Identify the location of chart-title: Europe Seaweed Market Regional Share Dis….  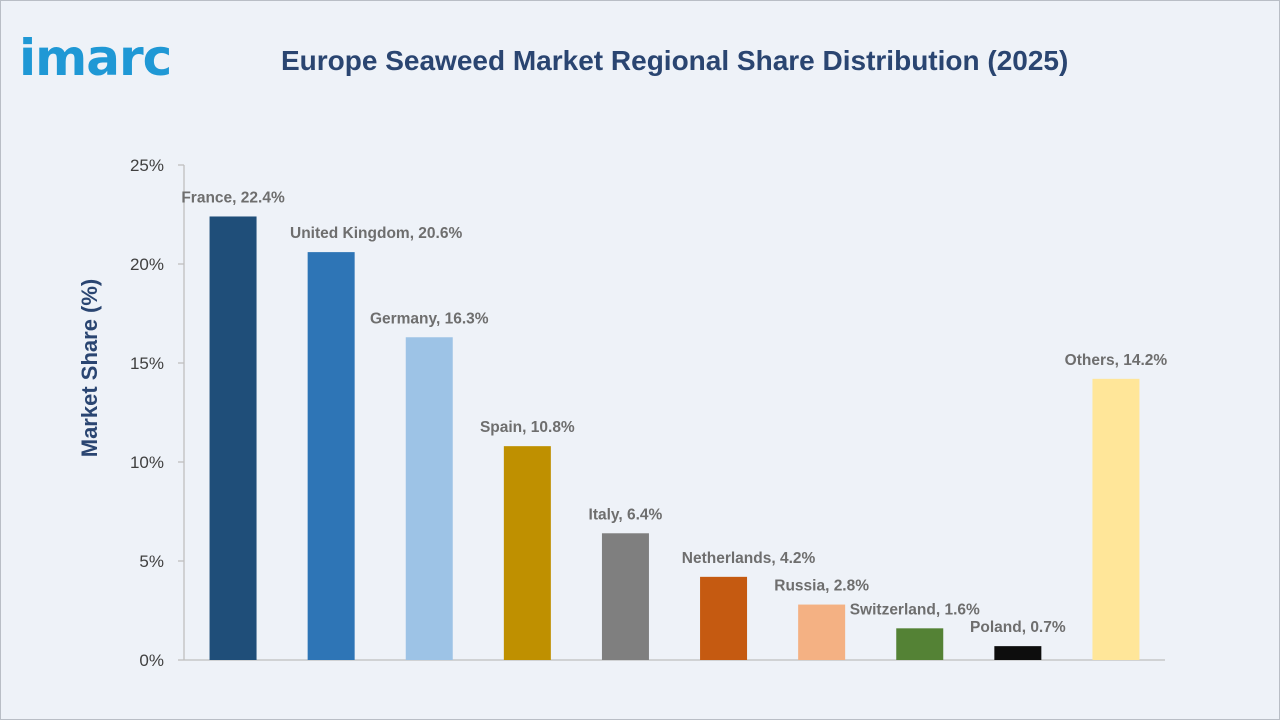
(675, 60).